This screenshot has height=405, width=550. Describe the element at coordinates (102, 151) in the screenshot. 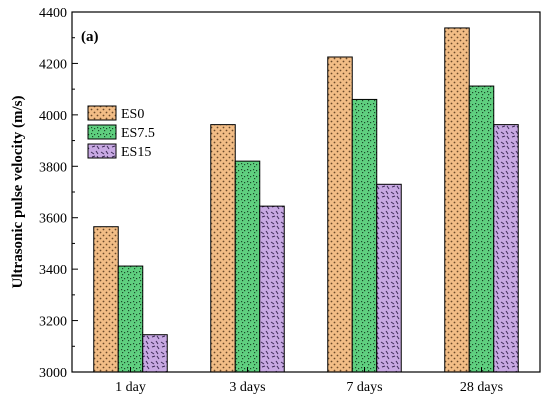

I see `legend-swatch-es15` at that location.